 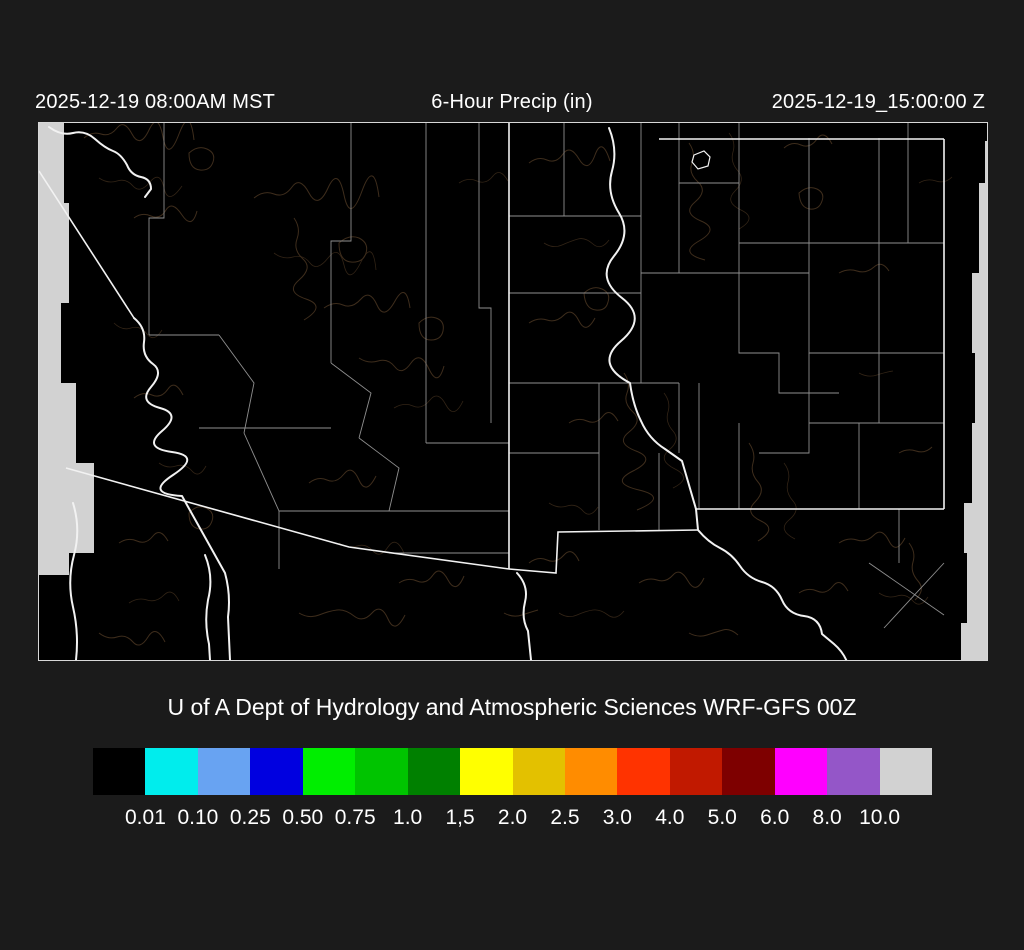 I want to click on san-pedro-river, so click(x=524, y=616).